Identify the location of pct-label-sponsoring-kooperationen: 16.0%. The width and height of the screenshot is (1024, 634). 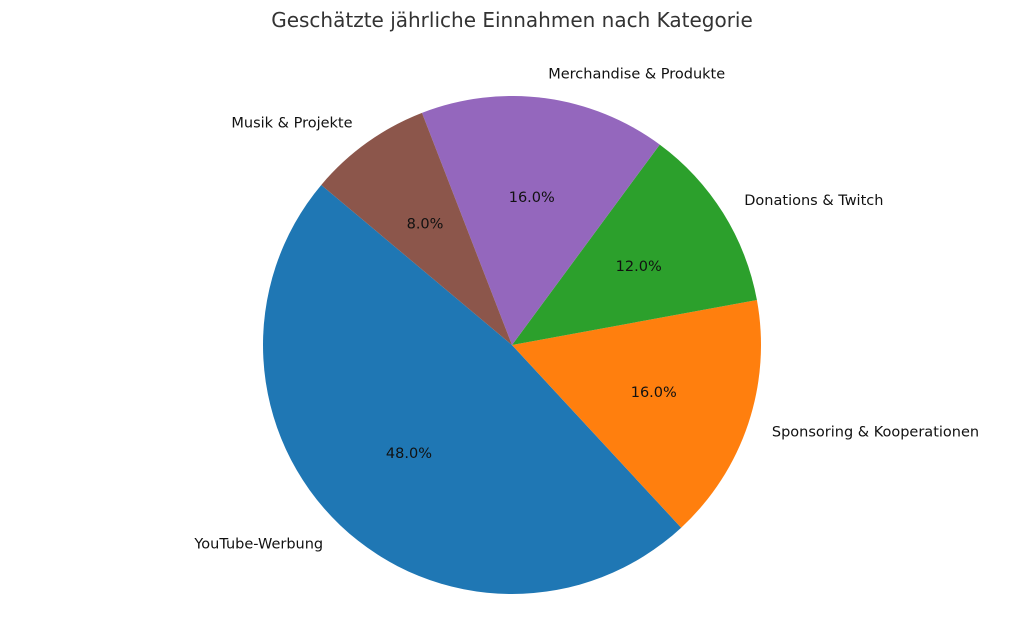
(654, 393).